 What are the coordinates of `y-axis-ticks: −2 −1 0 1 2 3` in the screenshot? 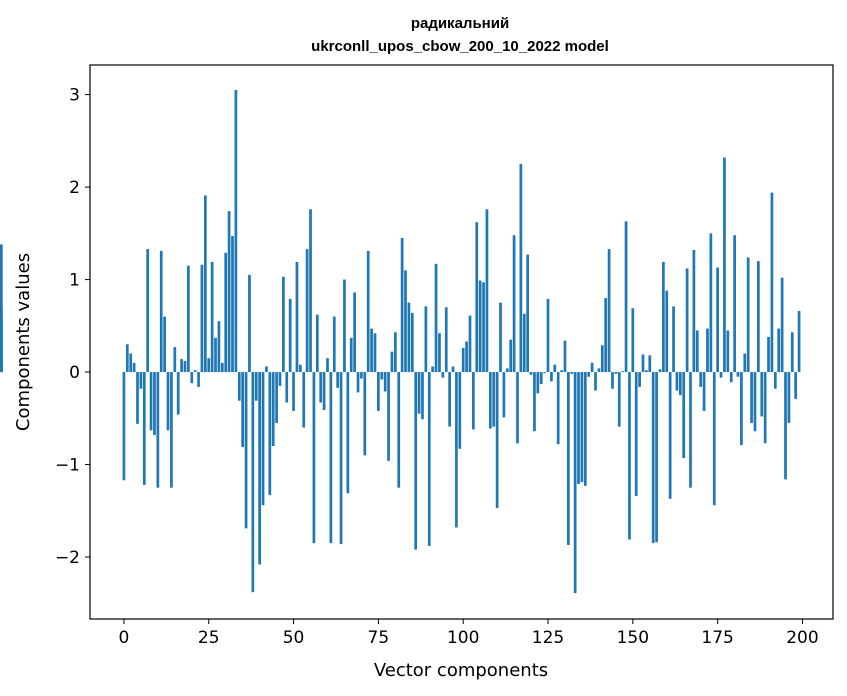 It's located at (72, 327).